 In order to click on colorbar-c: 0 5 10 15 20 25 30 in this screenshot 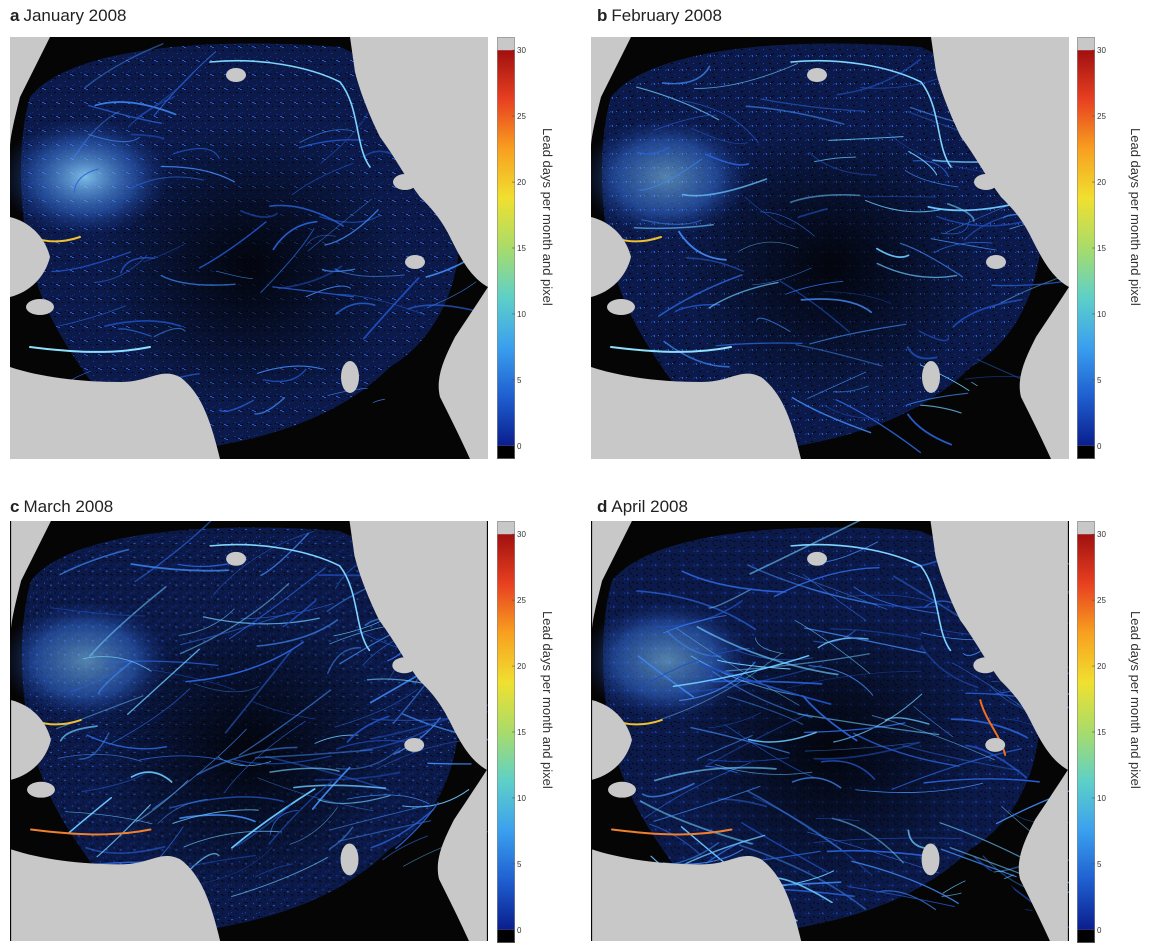, I will do `click(512, 734)`.